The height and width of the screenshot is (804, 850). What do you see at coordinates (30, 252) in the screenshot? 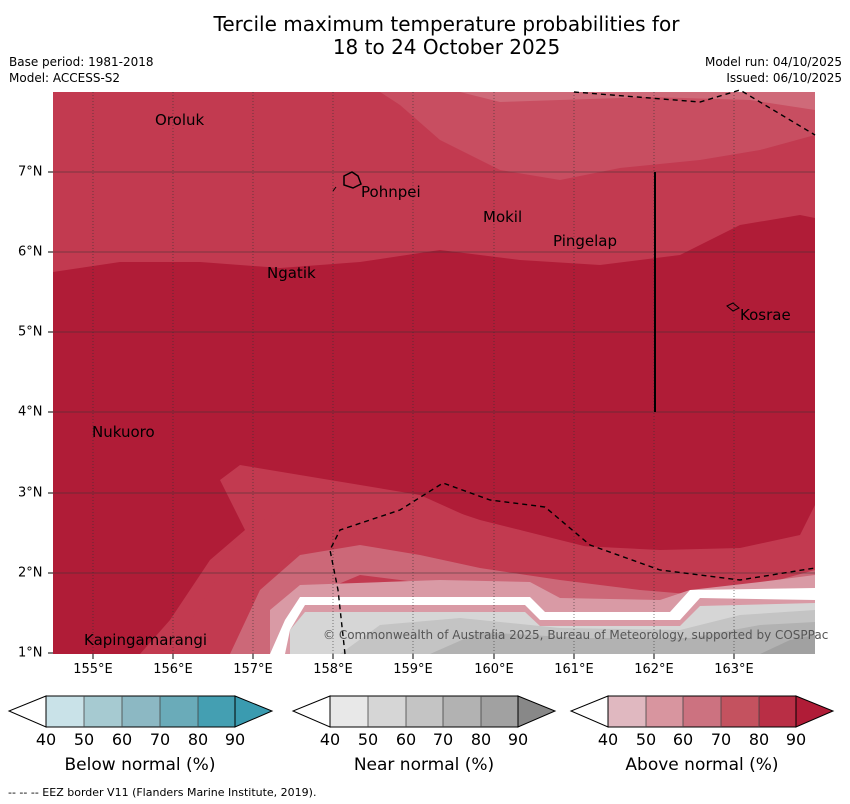
I see `lat-label-6: 6°N` at bounding box center [30, 252].